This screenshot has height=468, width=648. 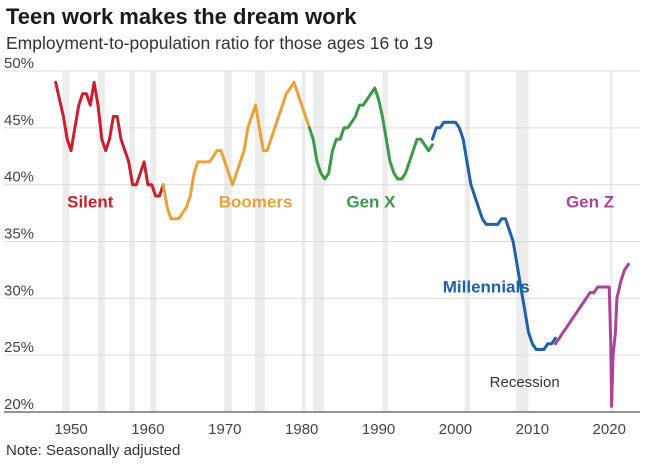 I want to click on x-tick-label: 1980, so click(x=301, y=429).